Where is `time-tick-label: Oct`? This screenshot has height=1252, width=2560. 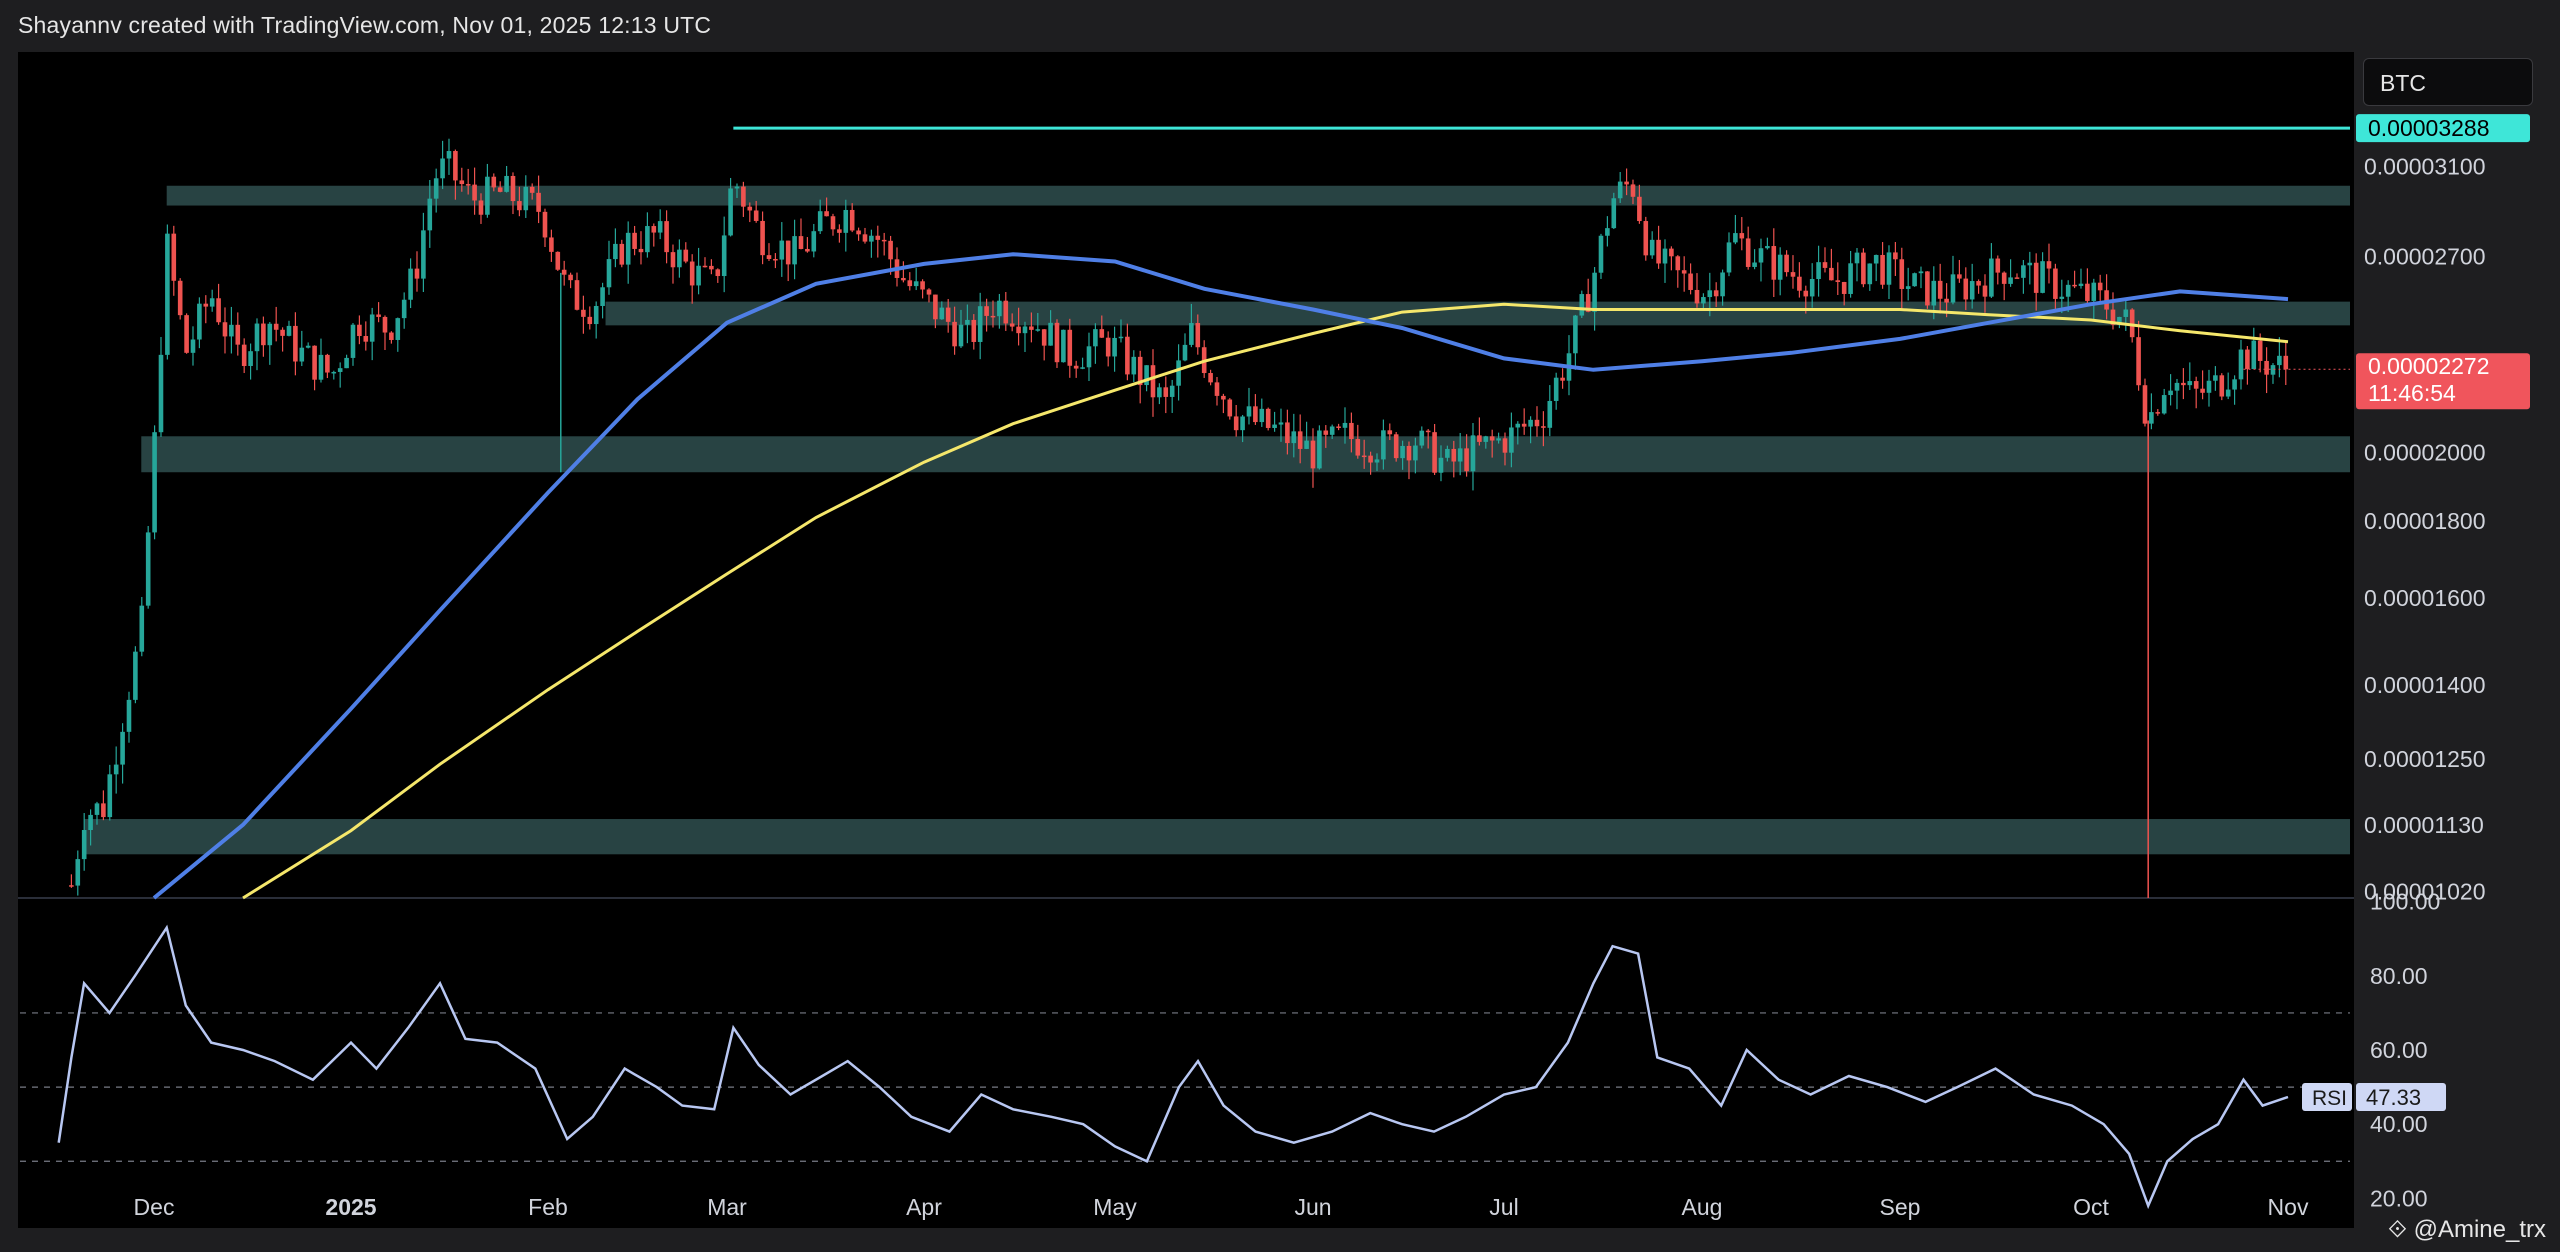 time-tick-label: Oct is located at coordinates (2091, 1207).